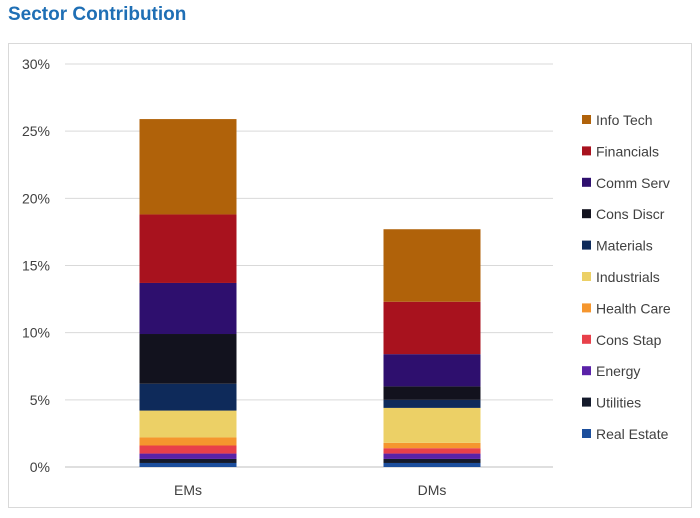  I want to click on y-tick-label: 5%, so click(40, 400).